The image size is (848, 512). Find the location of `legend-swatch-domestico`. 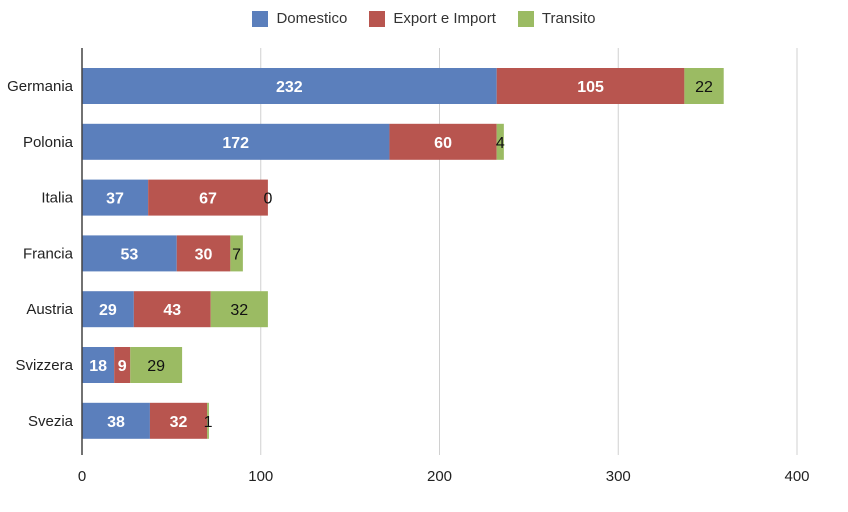

legend-swatch-domestico is located at coordinates (260, 18).